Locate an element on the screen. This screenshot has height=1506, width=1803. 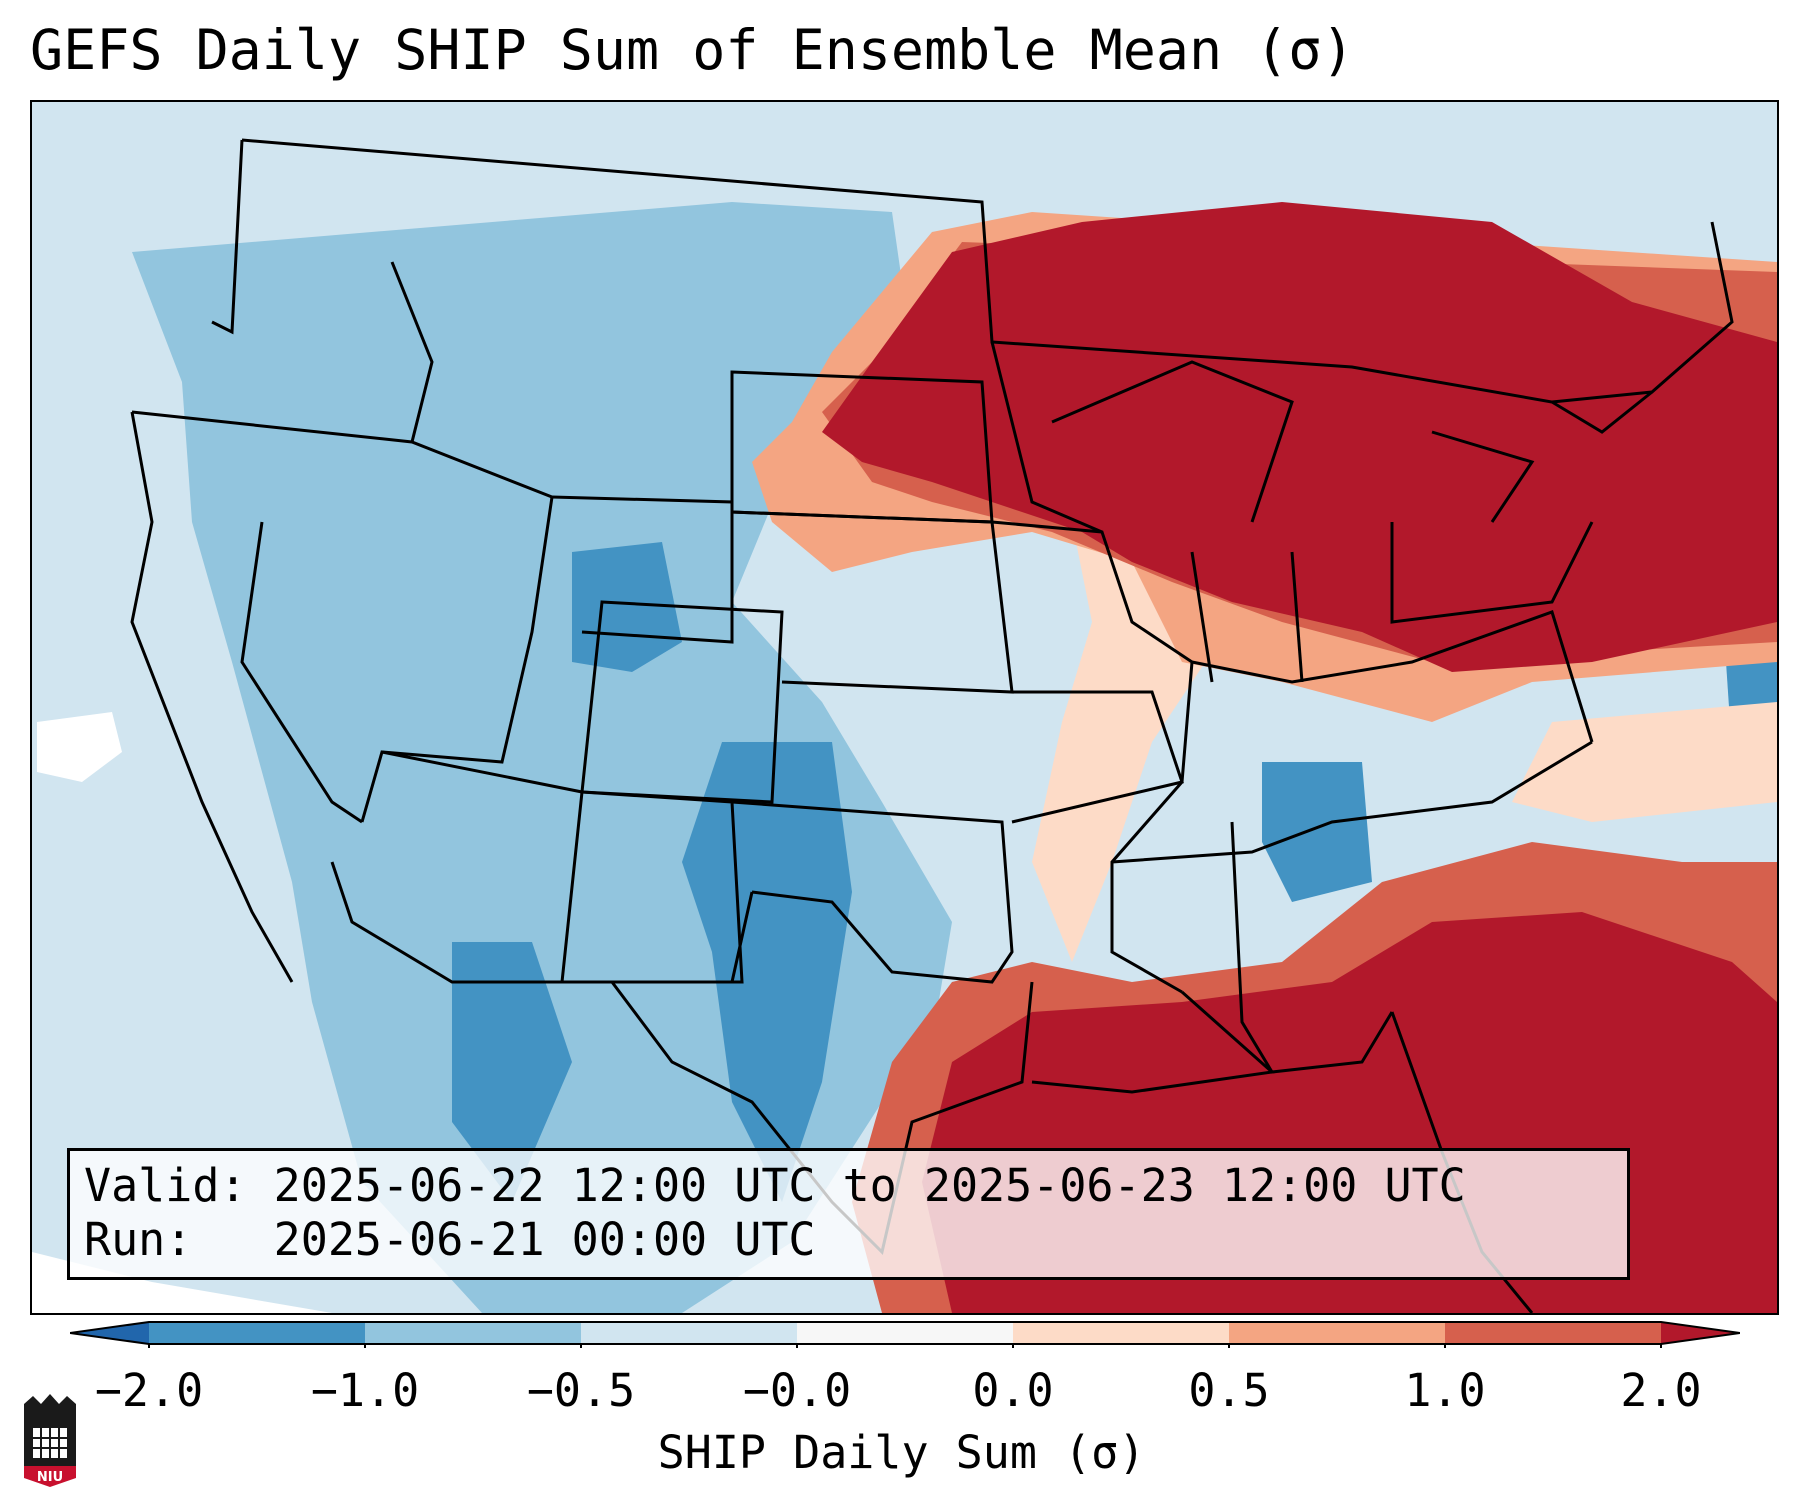
texas-dark-blue is located at coordinates (767, 972).